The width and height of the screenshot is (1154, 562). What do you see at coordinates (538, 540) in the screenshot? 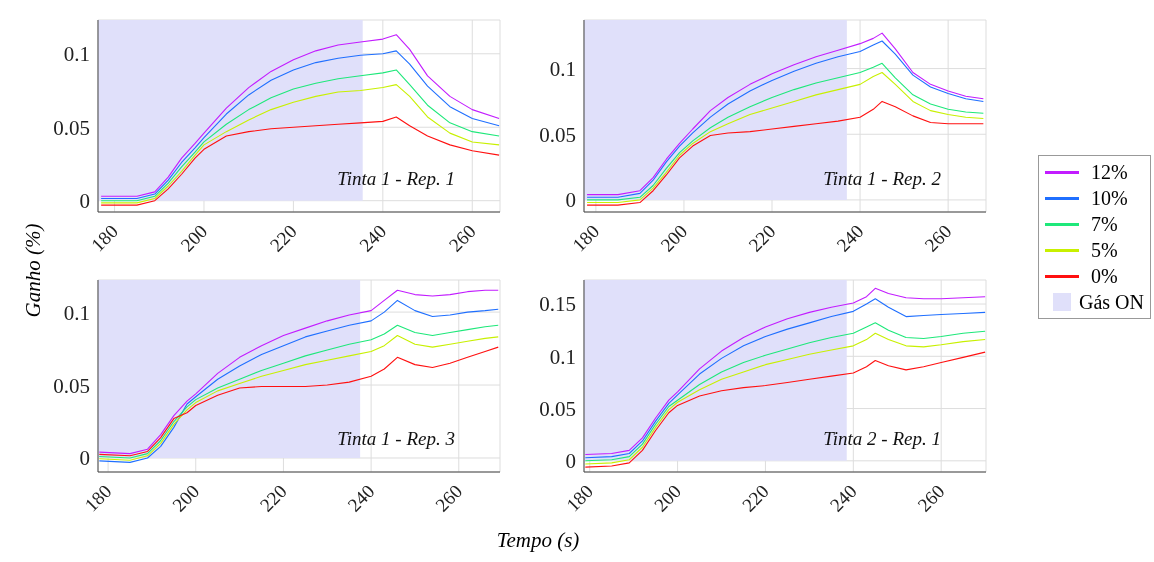
I see `x-axis-title: Tempo (s)` at bounding box center [538, 540].